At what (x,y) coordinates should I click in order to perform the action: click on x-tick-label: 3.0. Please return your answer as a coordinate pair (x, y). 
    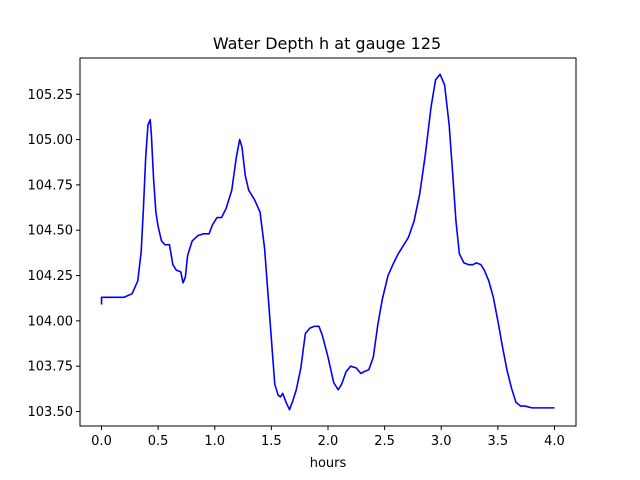
    Looking at the image, I should click on (441, 441).